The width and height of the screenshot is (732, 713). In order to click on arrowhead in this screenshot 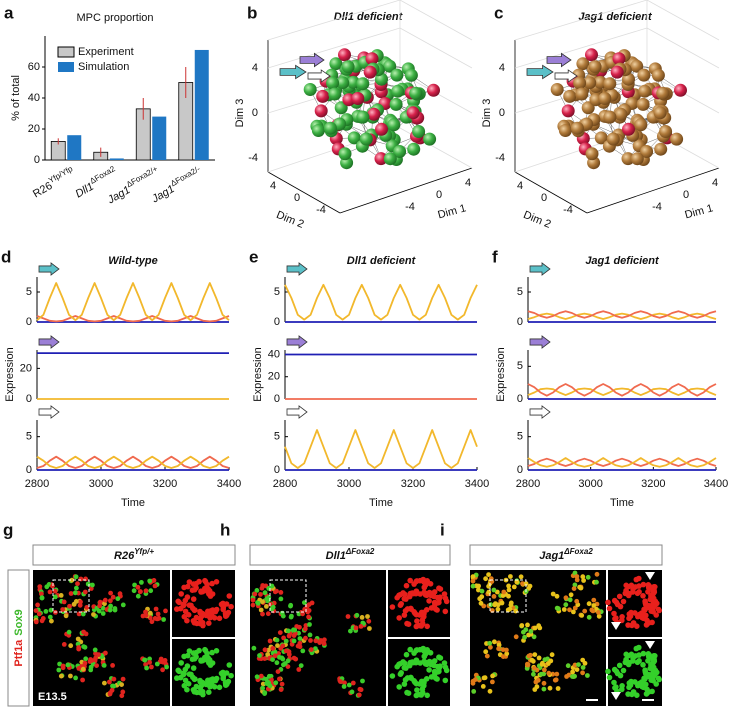, I will do `click(616, 696)`.